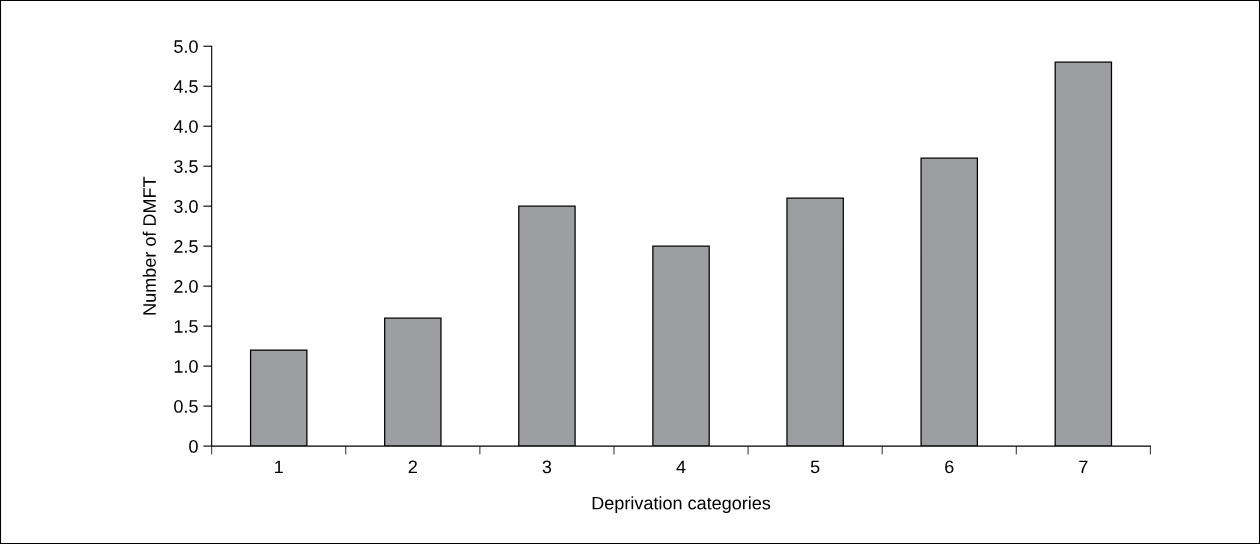  I want to click on x-tick-label: 6, so click(949, 467).